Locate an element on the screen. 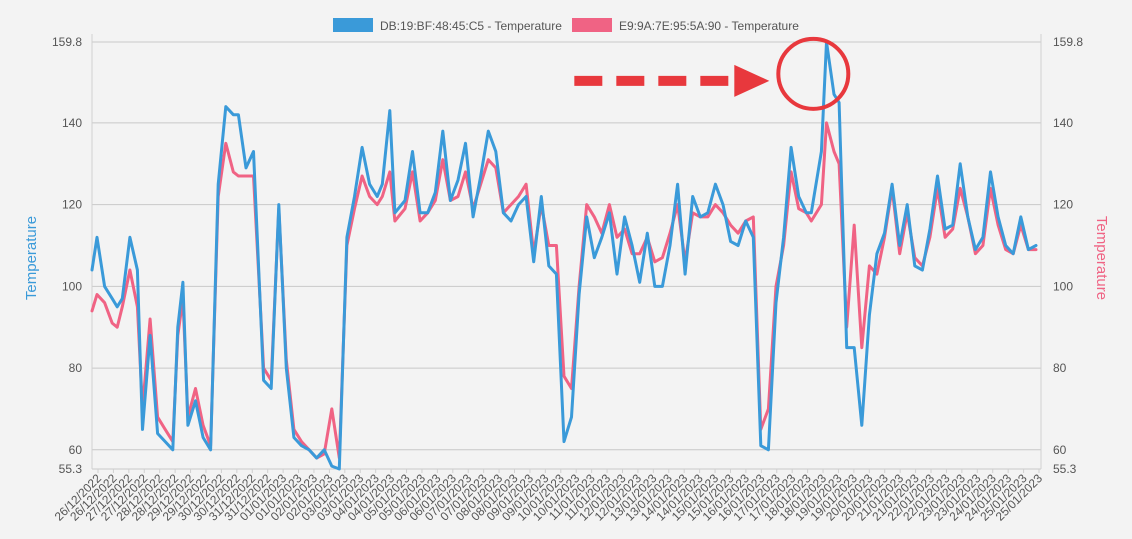 Image resolution: width=1132 pixels, height=539 pixels. y-left-tick-label: 159.8 is located at coordinates (67, 42).